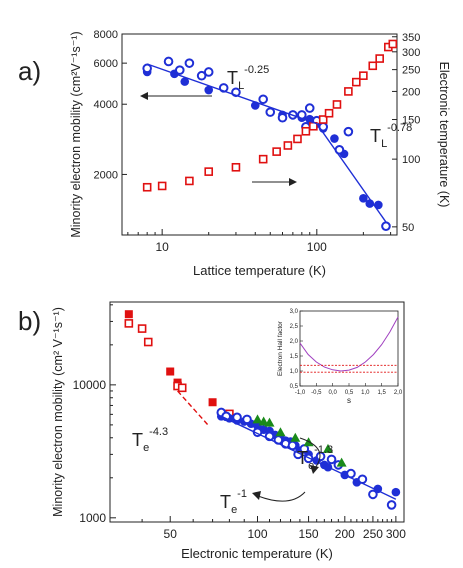  I want to click on inset-y-tick-label: 2,5, so click(294, 327).